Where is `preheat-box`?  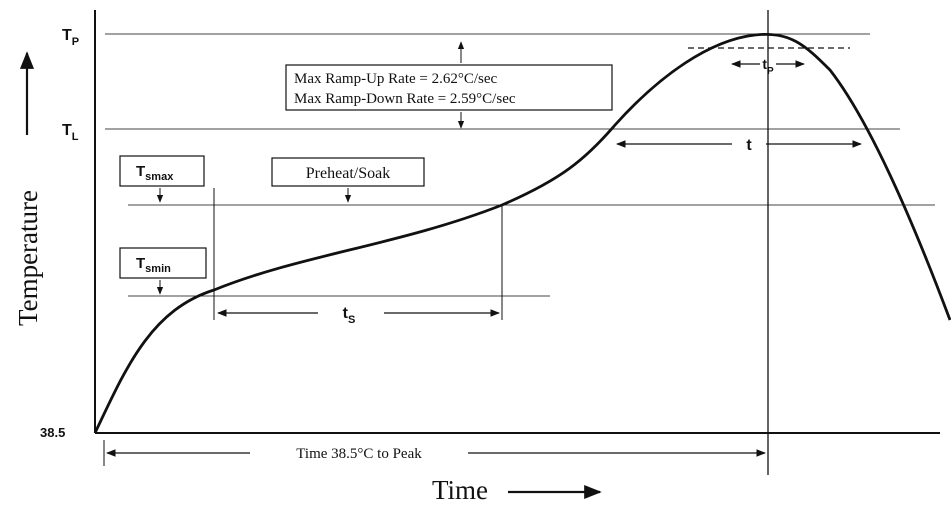 preheat-box is located at coordinates (348, 172).